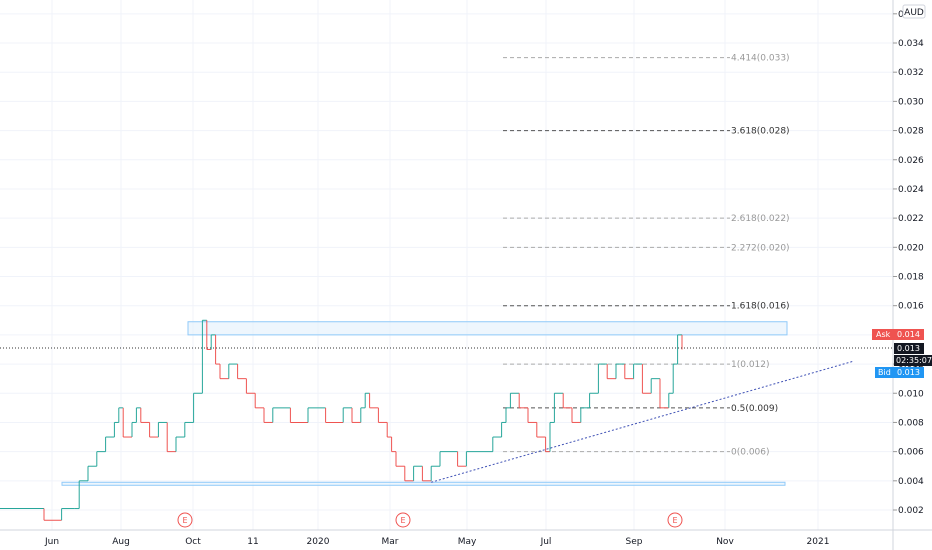 The height and width of the screenshot is (550, 932). I want to click on last-price-value: 0.013, so click(908, 348).